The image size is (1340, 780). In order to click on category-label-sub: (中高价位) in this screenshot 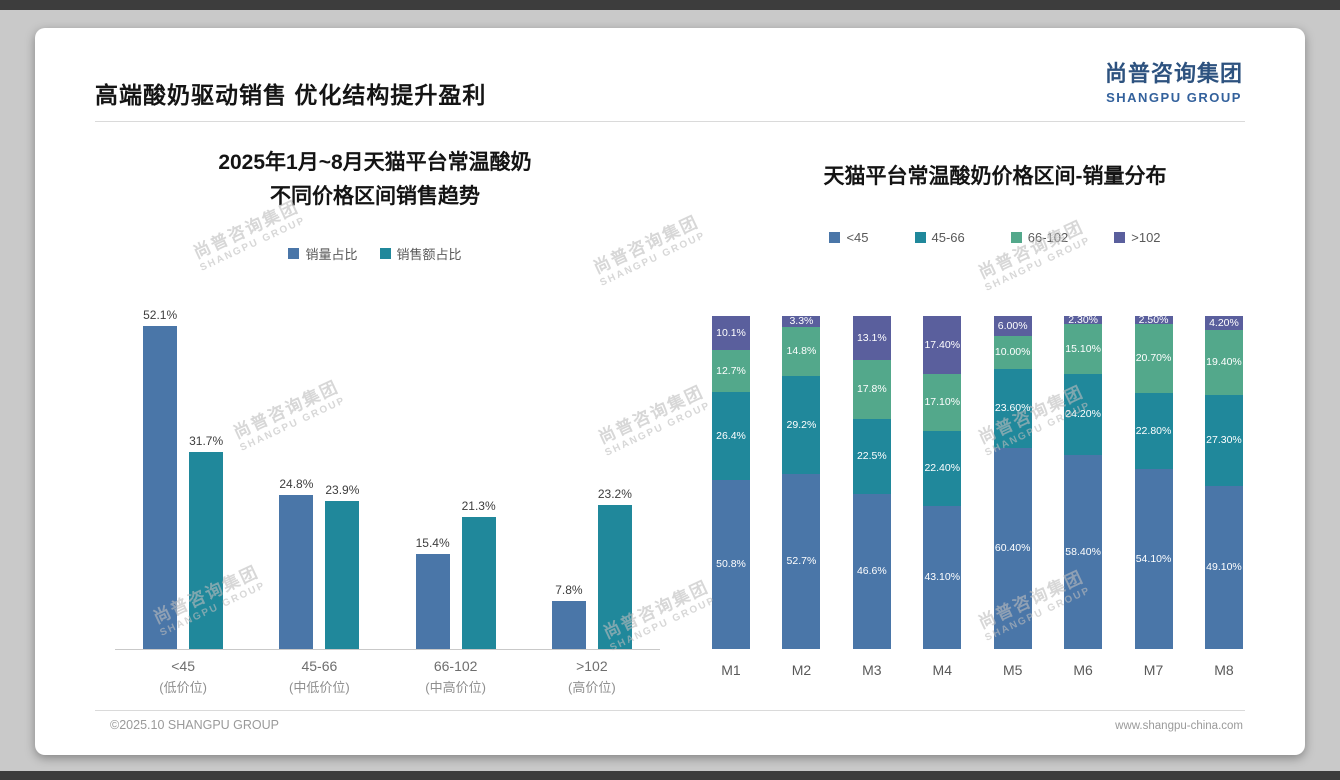, I will do `click(455, 687)`.